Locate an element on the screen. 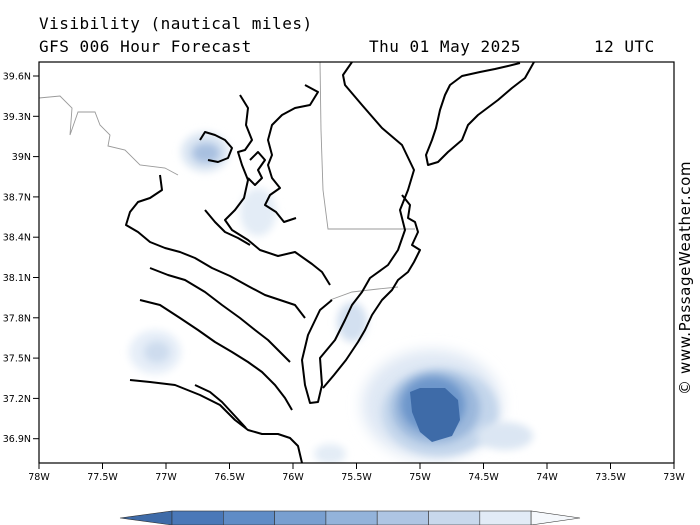 The height and width of the screenshot is (525, 700). lon-tick-label: 77.5W is located at coordinates (102, 477).